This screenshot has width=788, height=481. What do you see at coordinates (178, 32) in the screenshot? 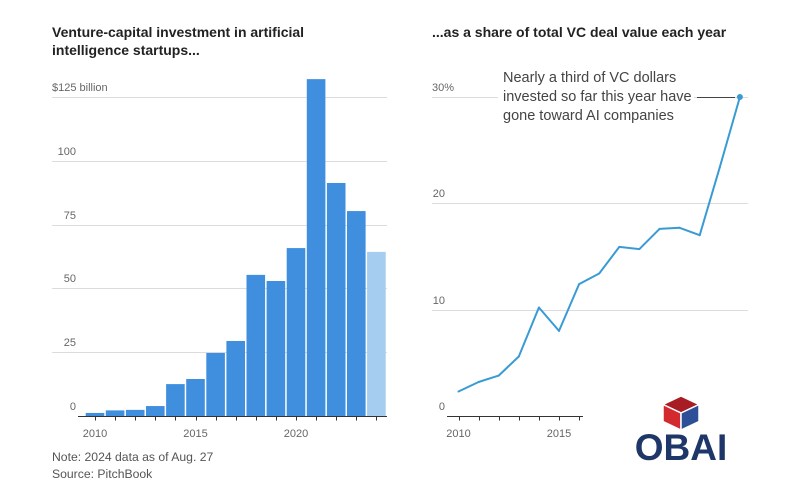
I see `left-chart-title-line-1: Venture-capital investment in artificial` at bounding box center [178, 32].